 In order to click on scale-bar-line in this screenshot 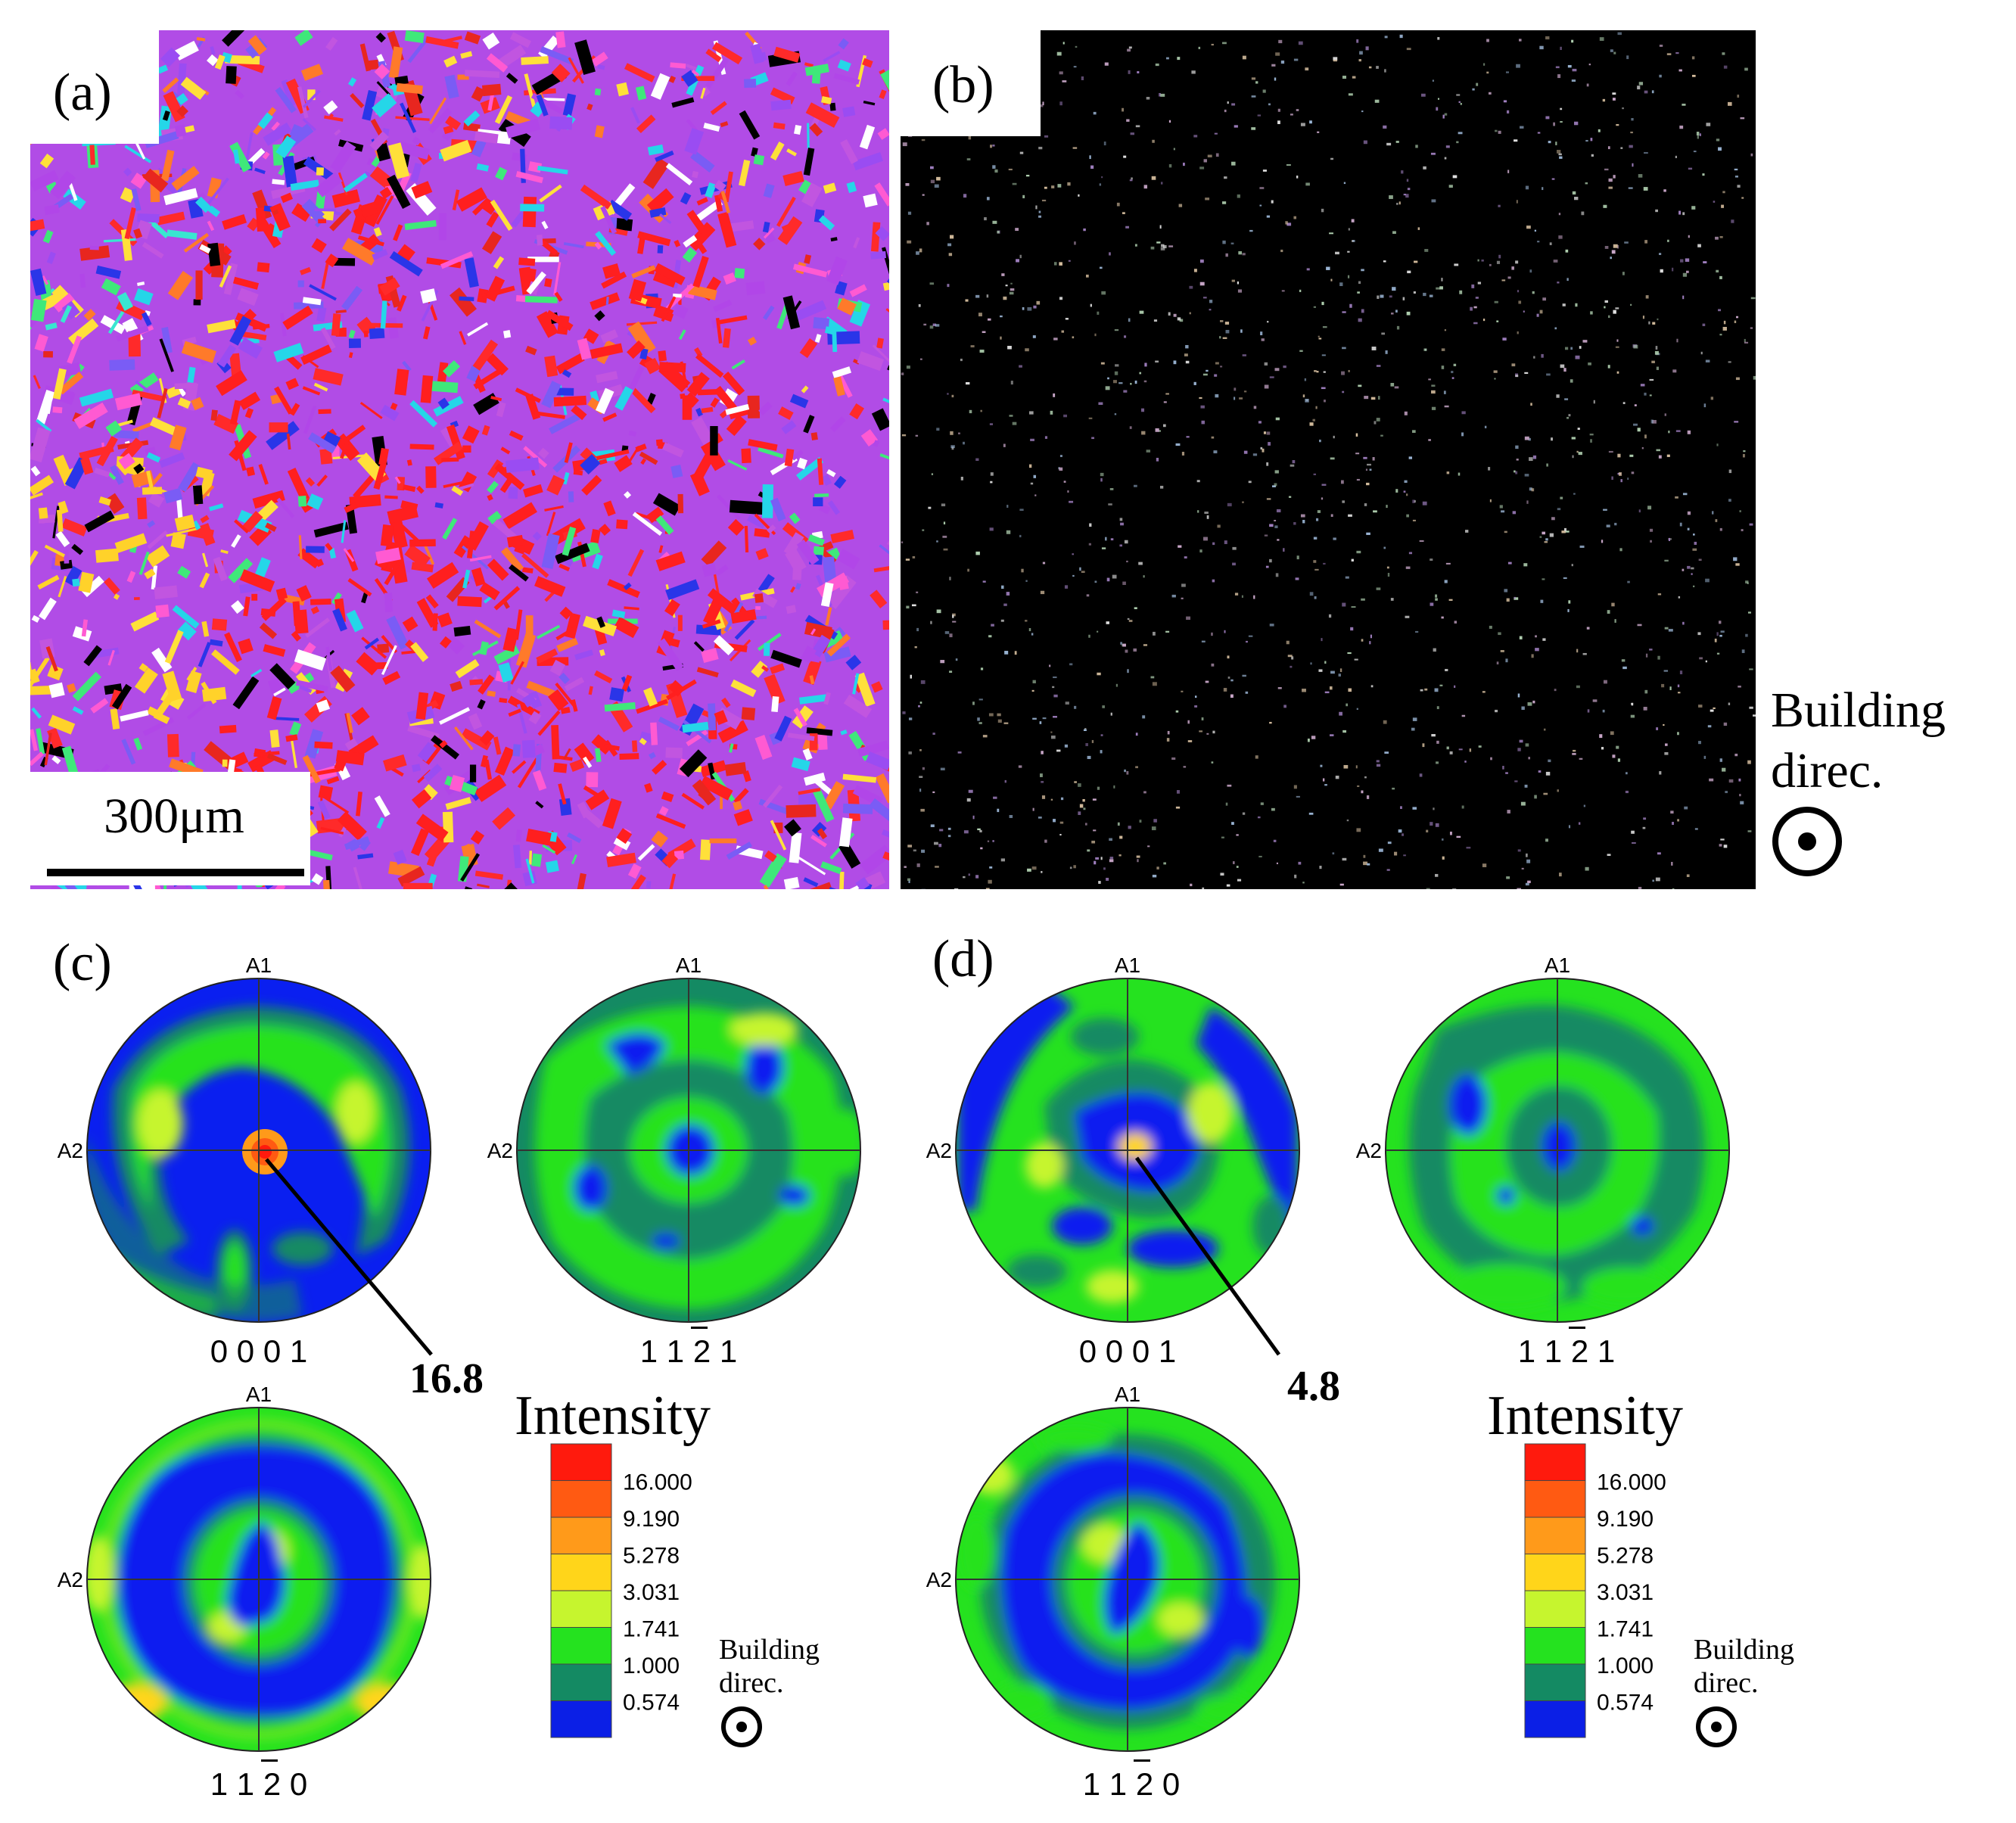, I will do `click(175, 873)`.